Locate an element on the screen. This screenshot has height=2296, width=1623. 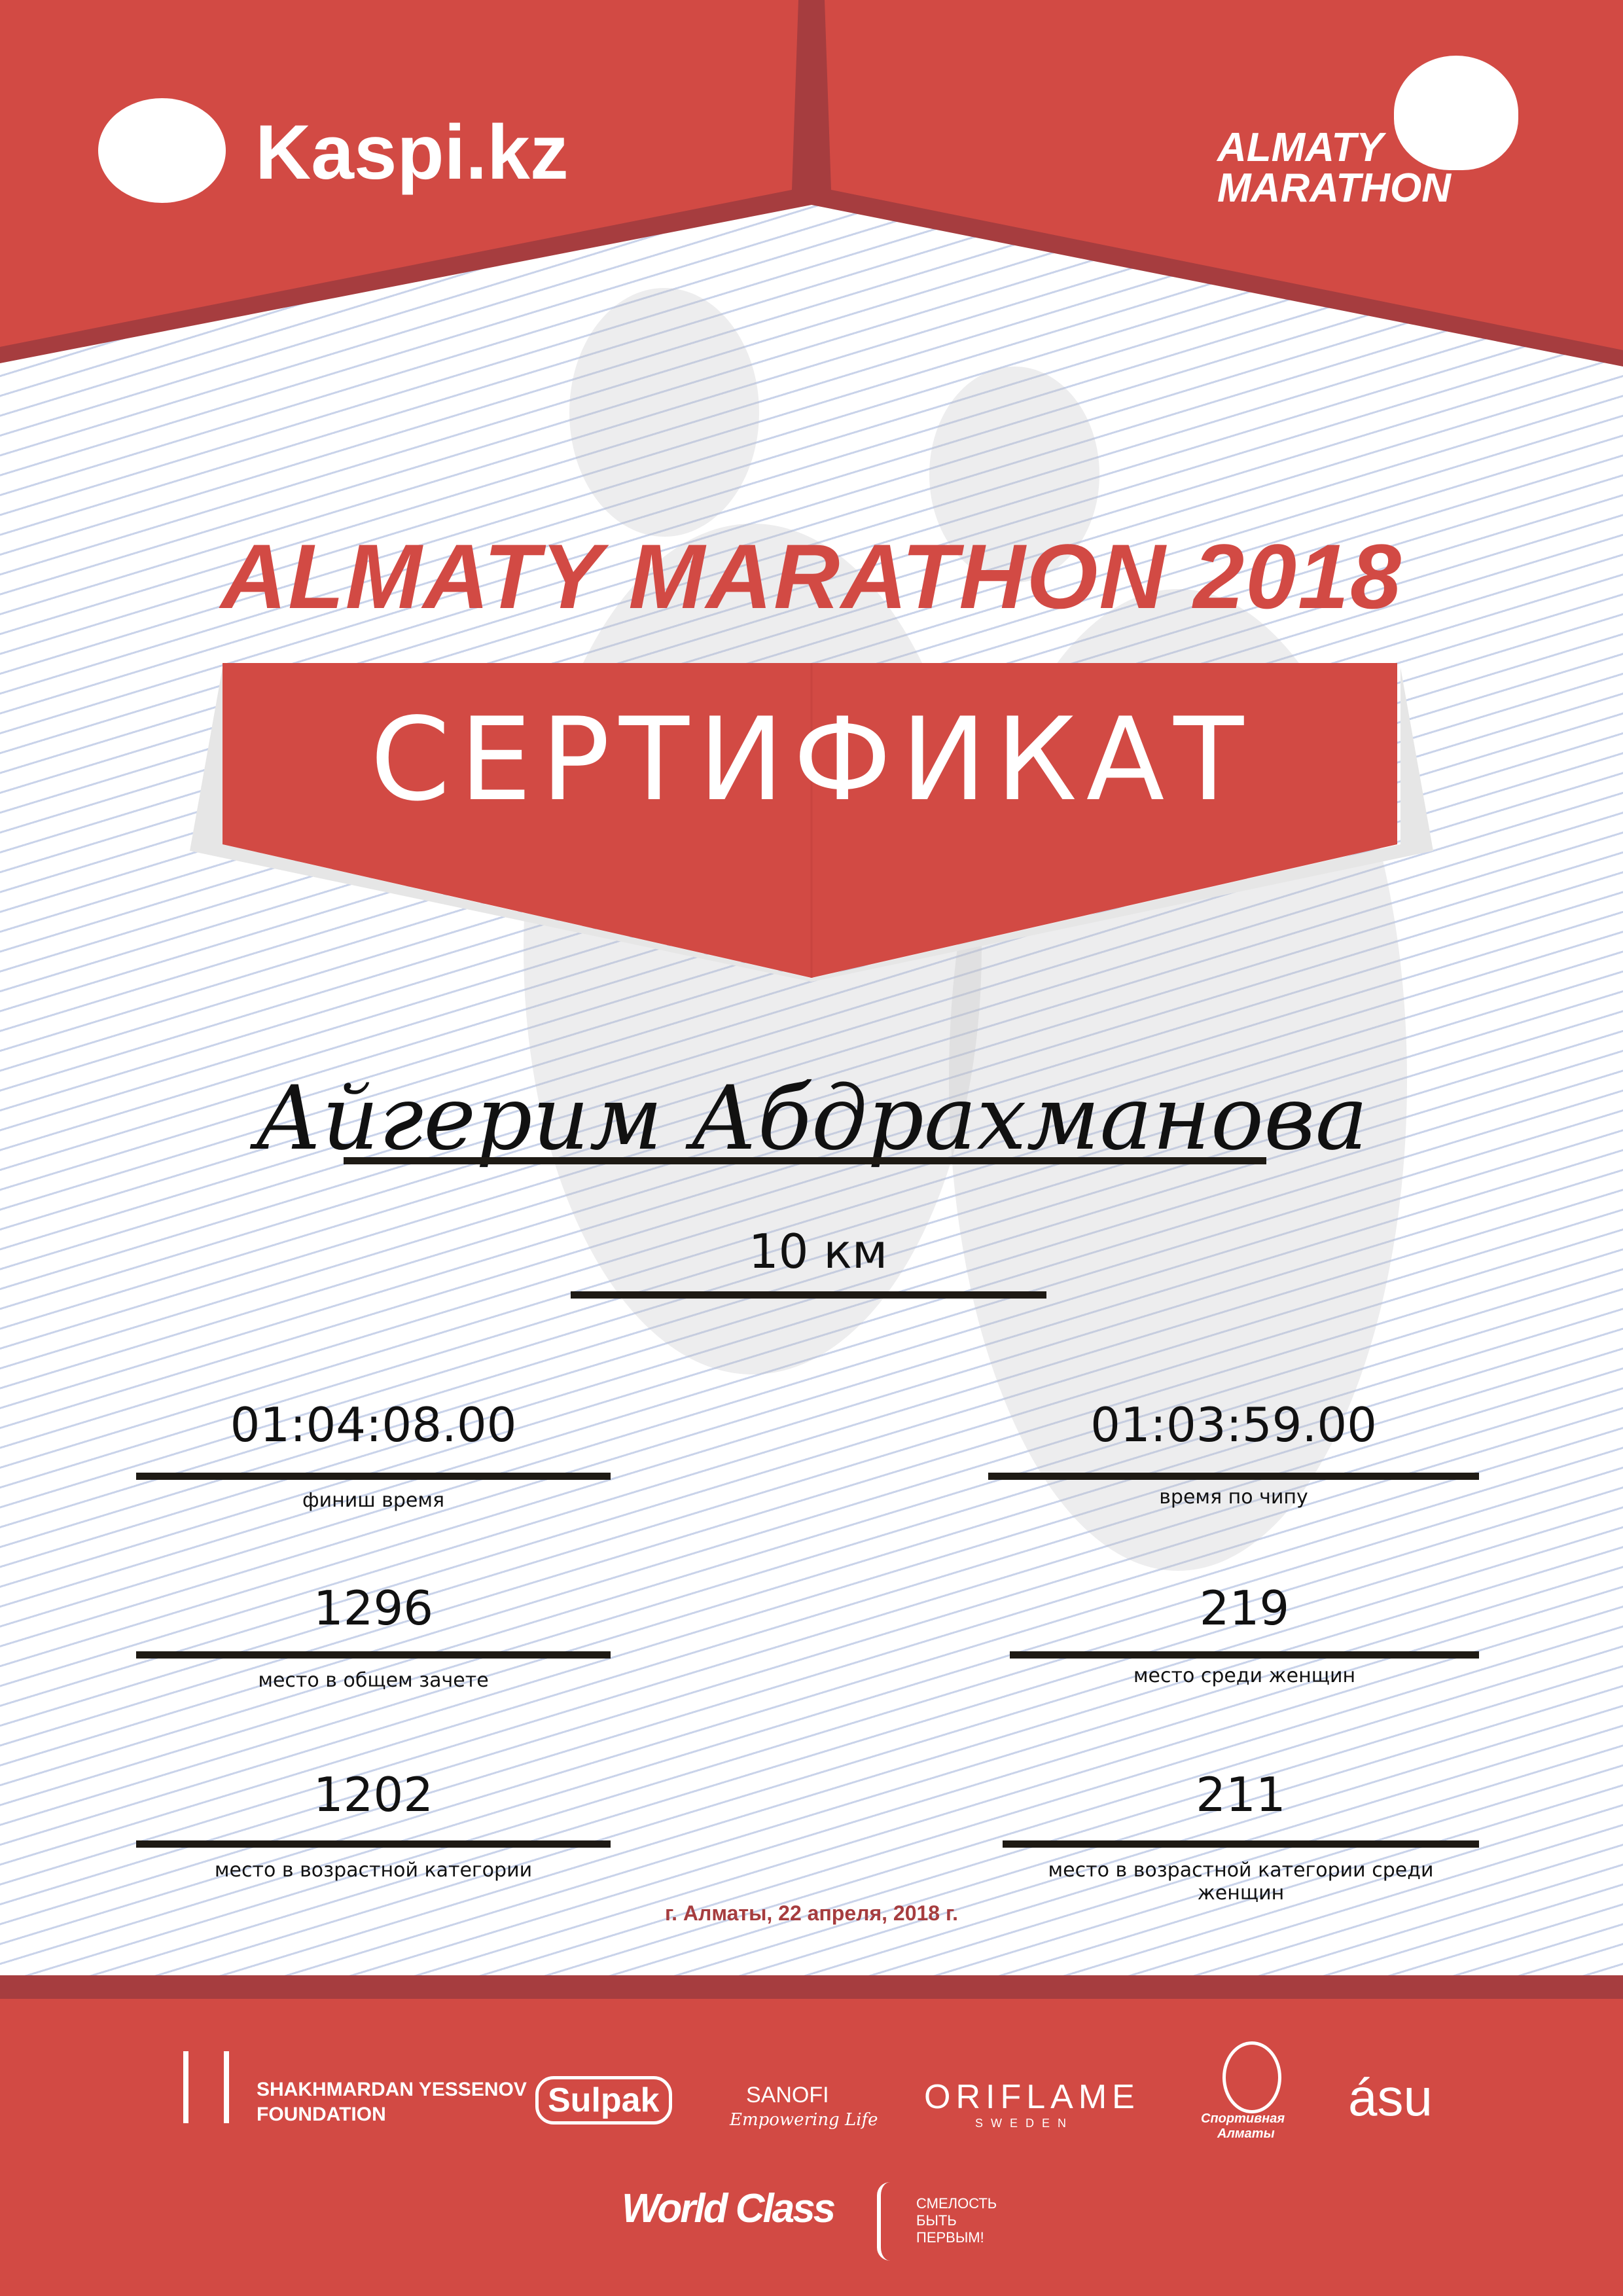
asu-logo: ásu is located at coordinates (1390, 2097).